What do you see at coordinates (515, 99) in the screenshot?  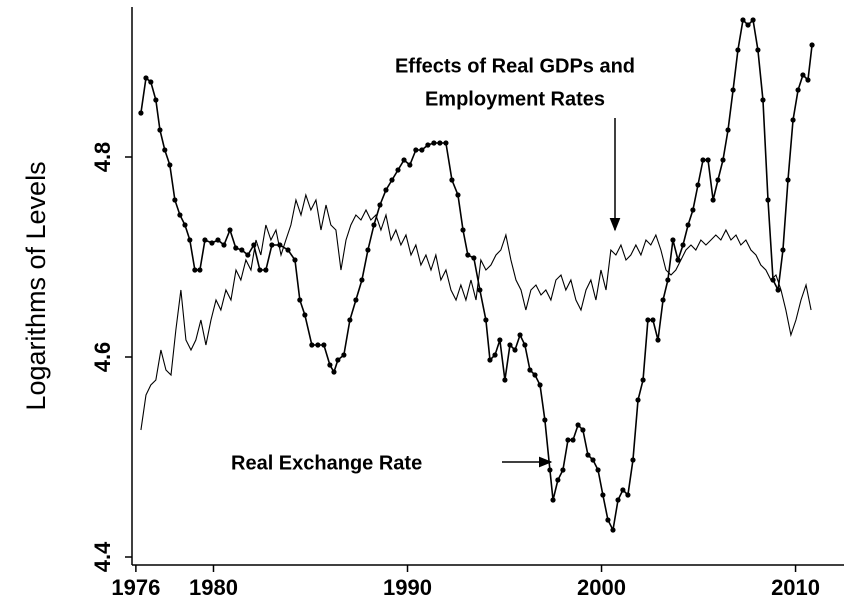 I see `annotation: Employment Rates` at bounding box center [515, 99].